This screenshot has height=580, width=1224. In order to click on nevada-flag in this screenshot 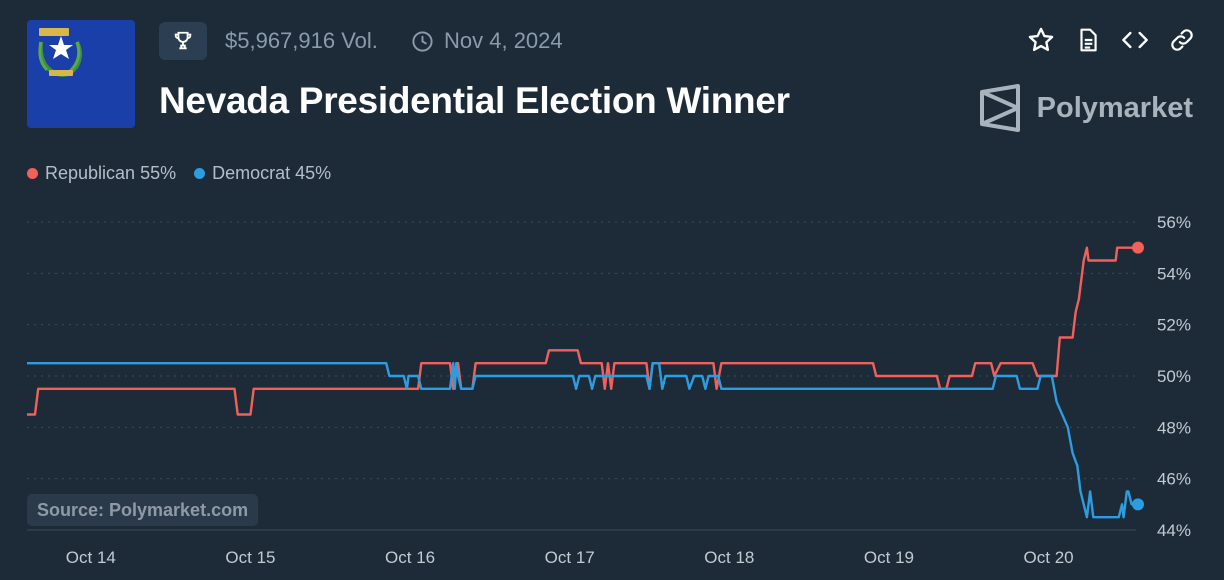, I will do `click(81, 74)`.